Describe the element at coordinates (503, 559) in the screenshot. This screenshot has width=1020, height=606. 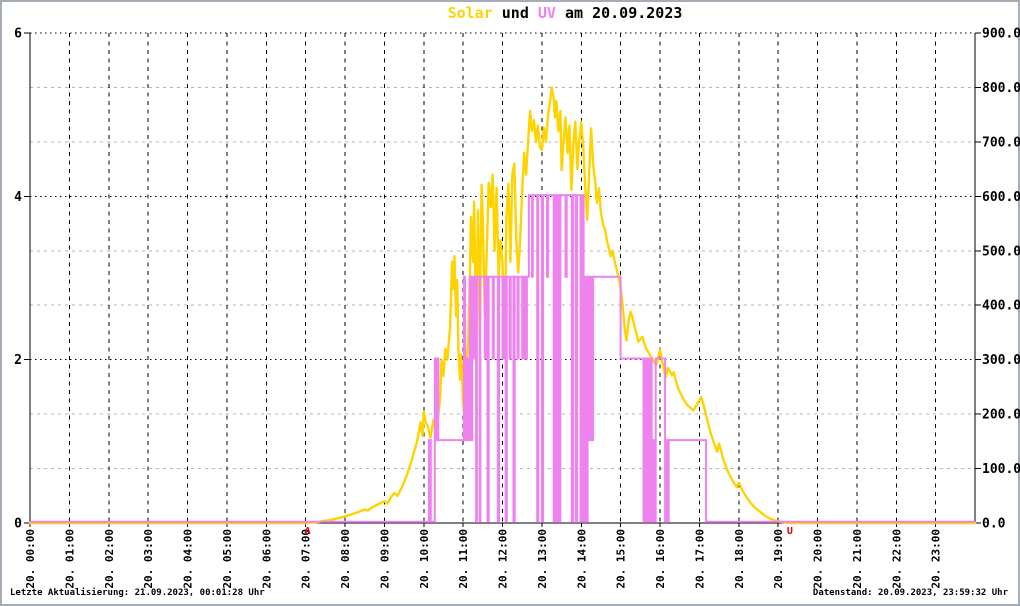
I see `x-tick-label: 20. 12:00` at that location.